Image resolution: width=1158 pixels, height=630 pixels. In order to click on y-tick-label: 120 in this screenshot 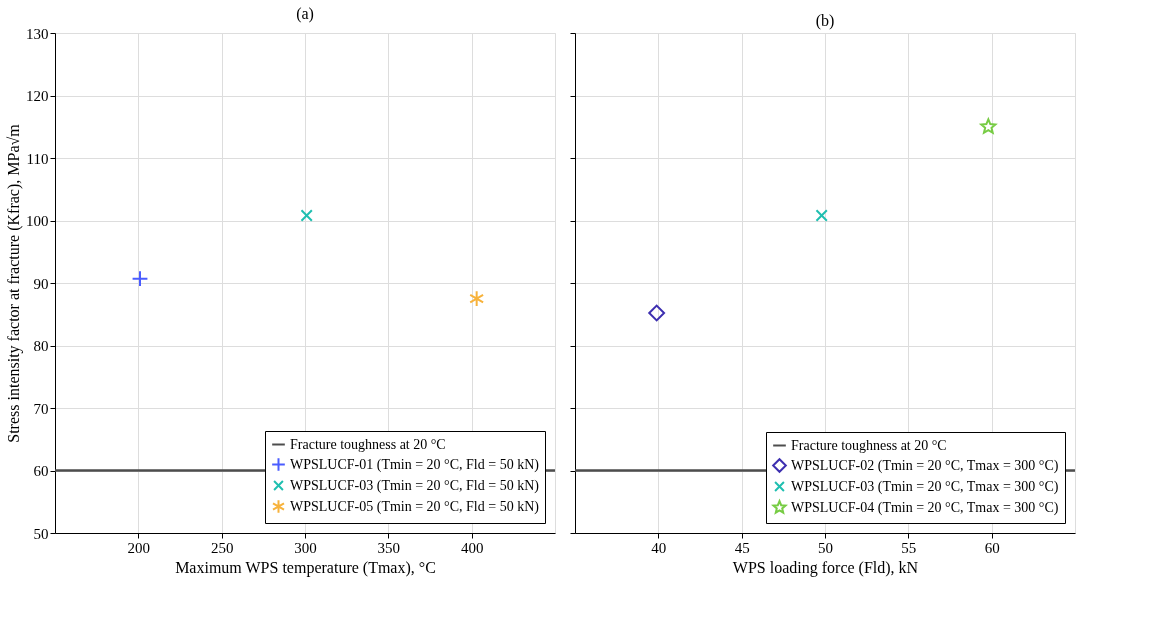, I will do `click(37, 96)`.